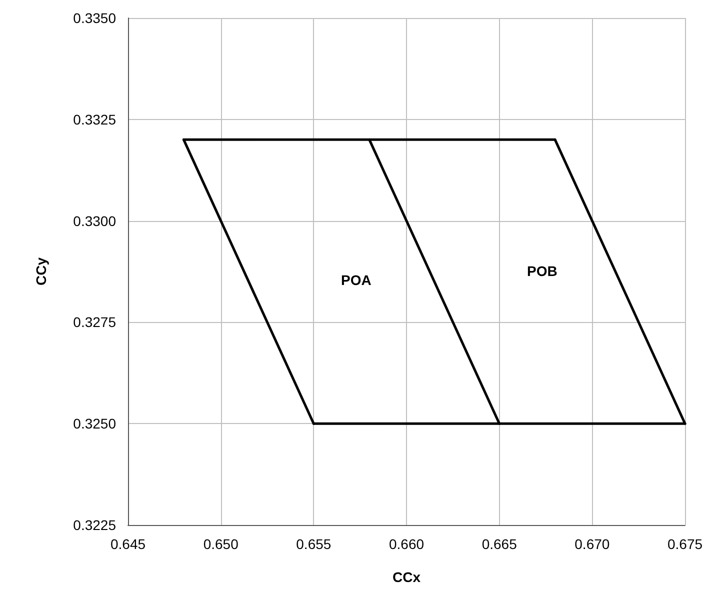 This screenshot has width=710, height=609. I want to click on y-tick-label: 0.3350, so click(94, 18).